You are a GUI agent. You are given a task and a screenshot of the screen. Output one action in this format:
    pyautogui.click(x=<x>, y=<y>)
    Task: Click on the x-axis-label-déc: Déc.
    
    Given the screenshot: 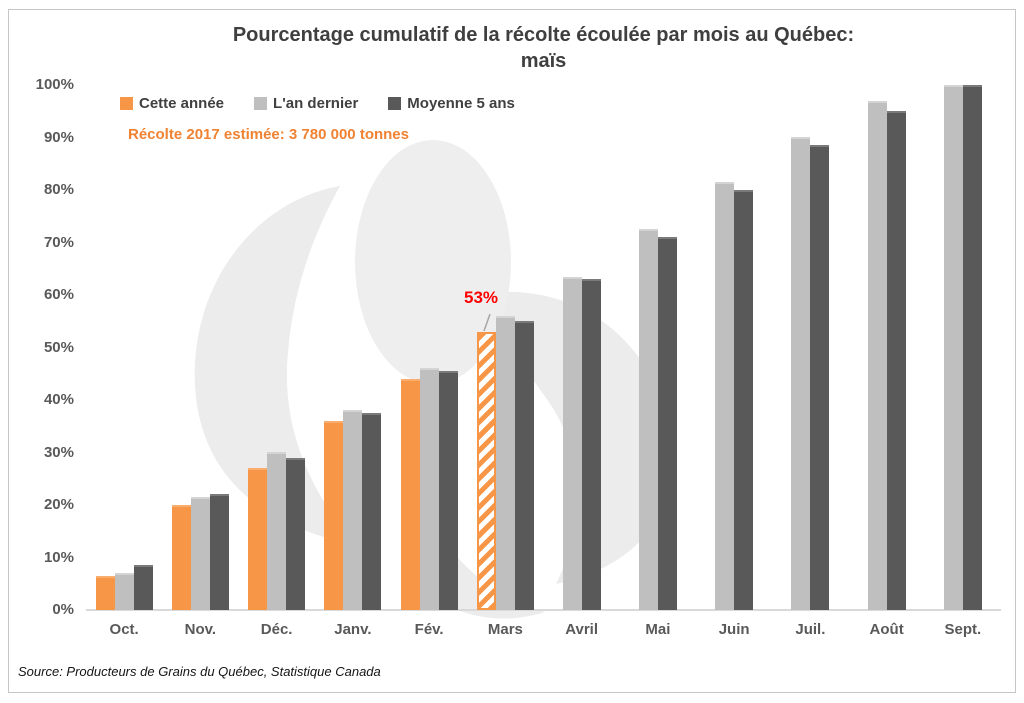 What is the action you would take?
    pyautogui.click(x=276, y=629)
    